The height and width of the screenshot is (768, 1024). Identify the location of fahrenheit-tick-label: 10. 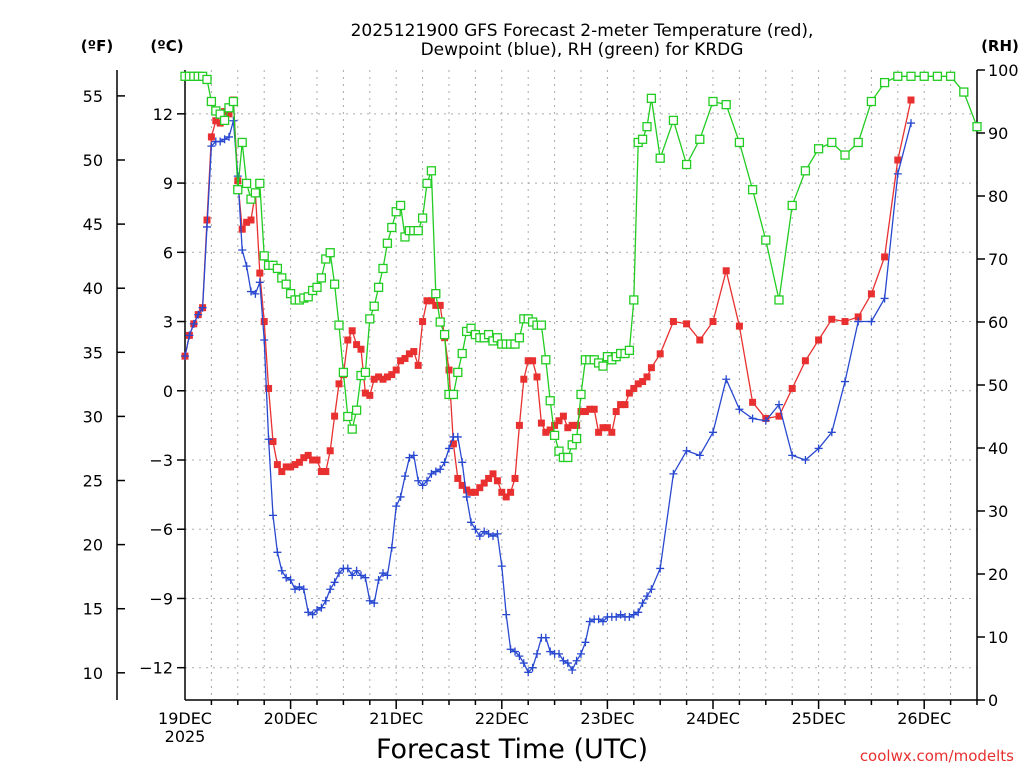
(93, 673).